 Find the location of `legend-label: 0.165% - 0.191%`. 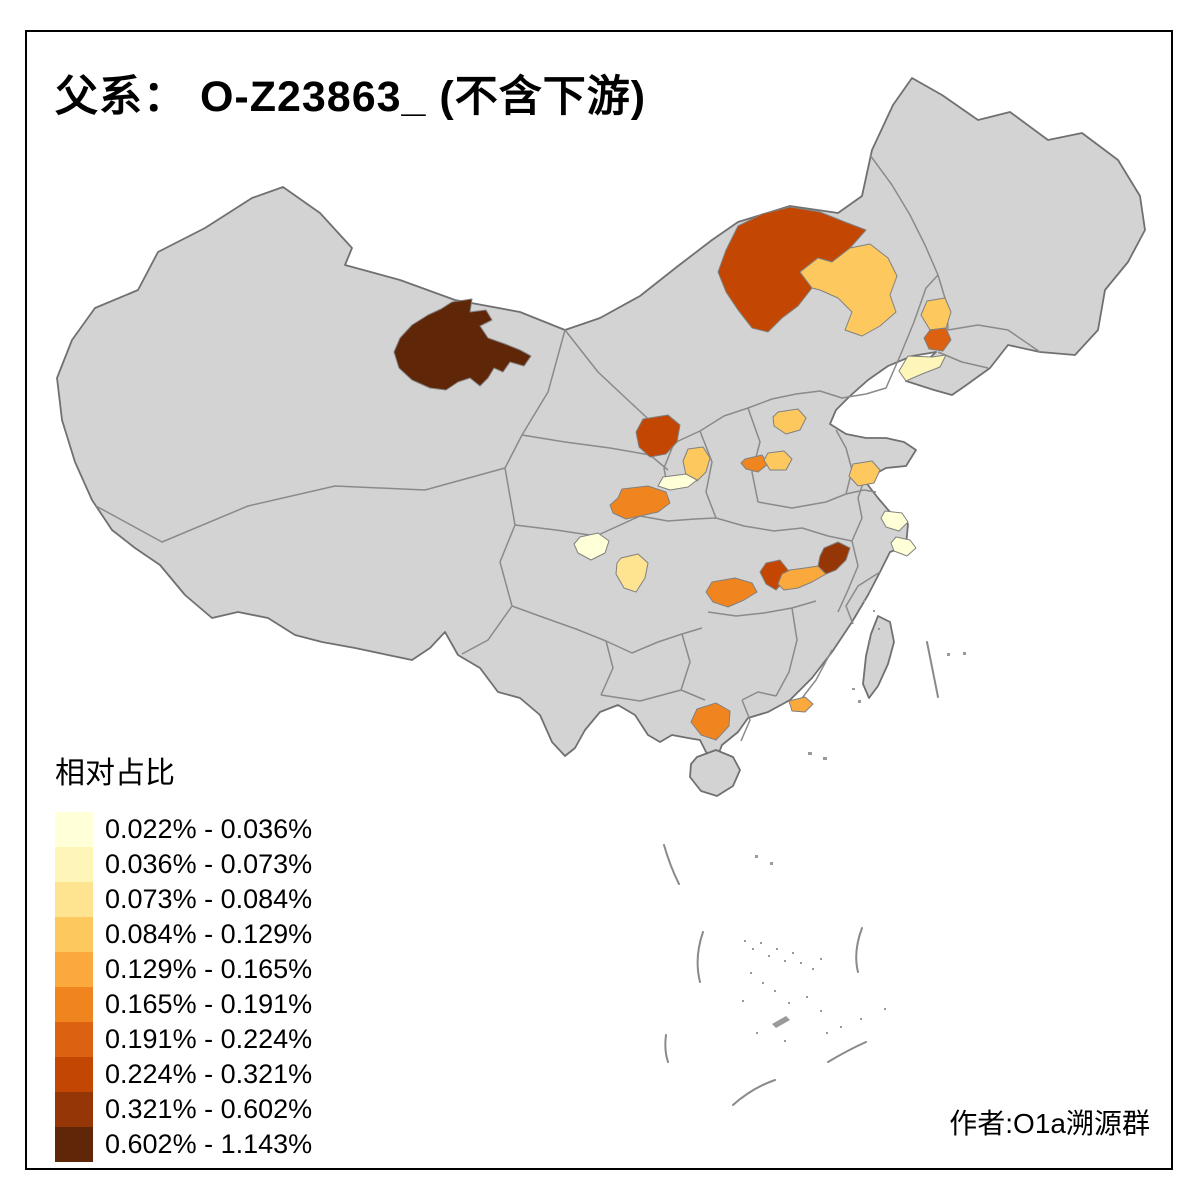

legend-label: 0.165% - 0.191% is located at coordinates (209, 1004).